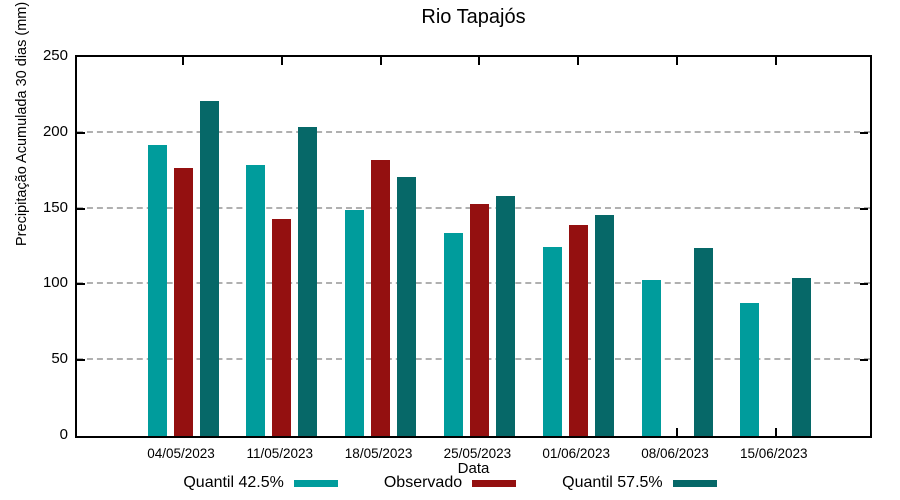  Describe the element at coordinates (612, 482) in the screenshot. I see `legend-label: Quantil 57.5%` at that location.